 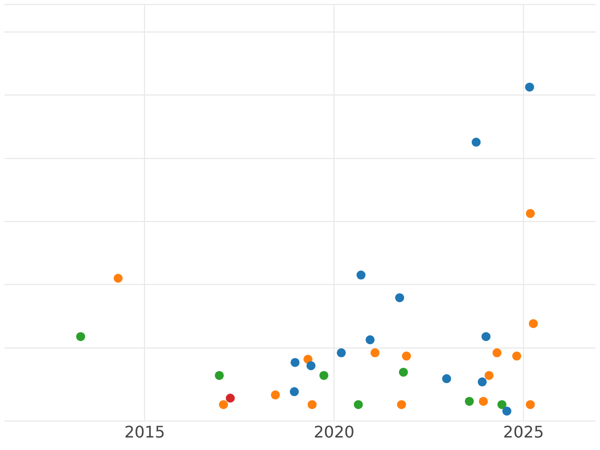 What do you see at coordinates (523, 432) in the screenshot?
I see `x-tick-label: 2025` at bounding box center [523, 432].